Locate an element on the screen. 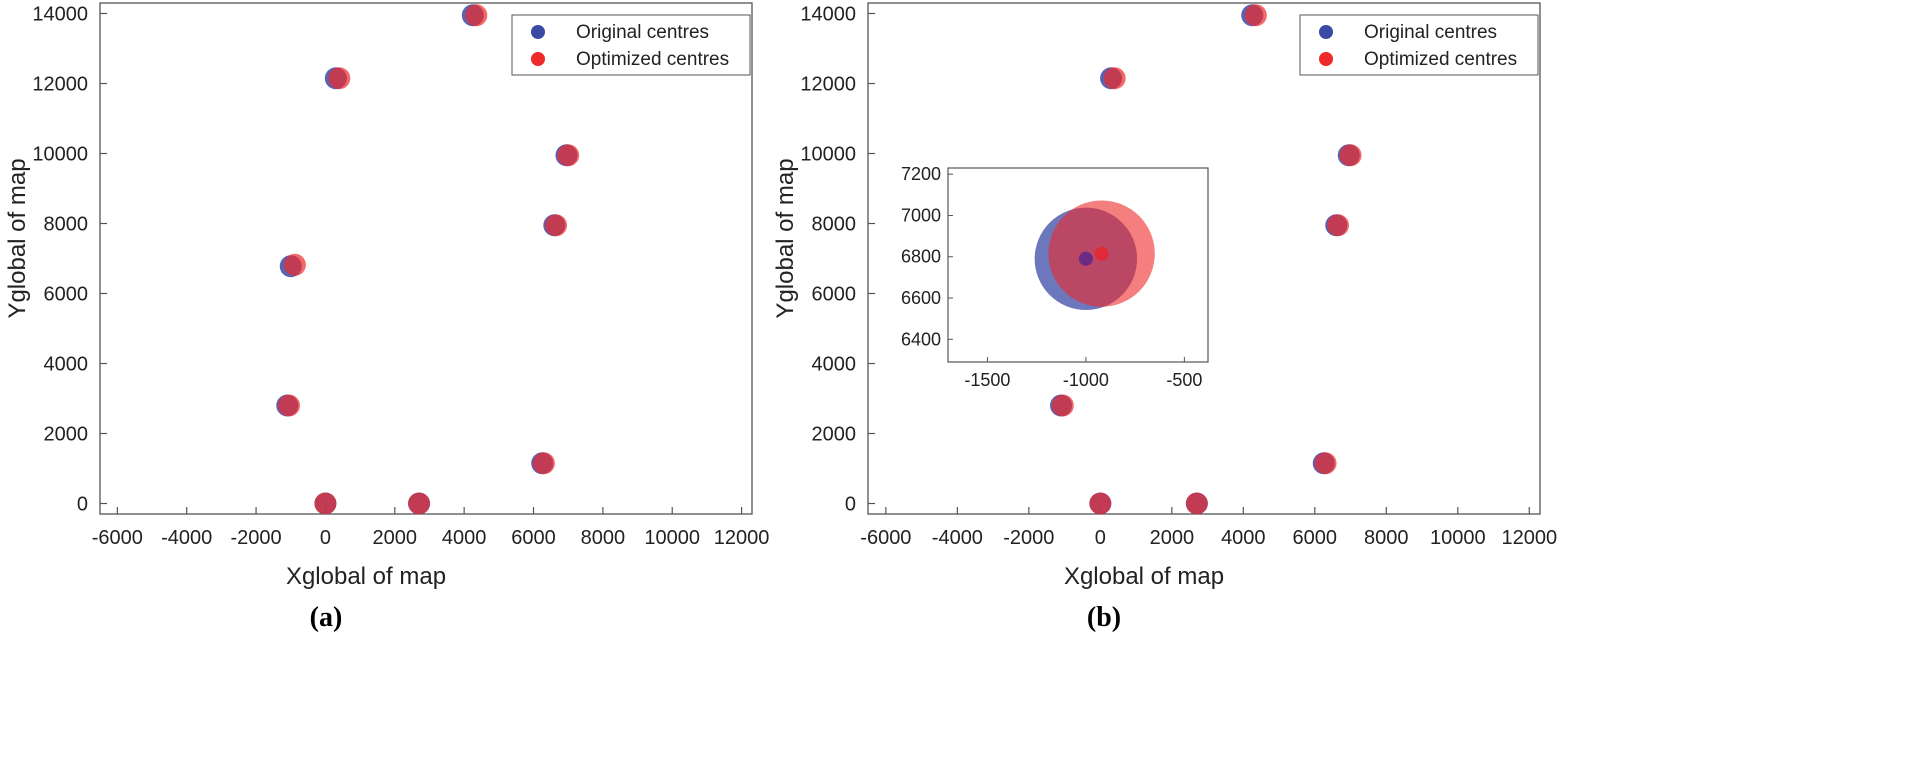 This screenshot has height=773, width=1905. inset-y-tick-label: 6400 is located at coordinates (921, 339).